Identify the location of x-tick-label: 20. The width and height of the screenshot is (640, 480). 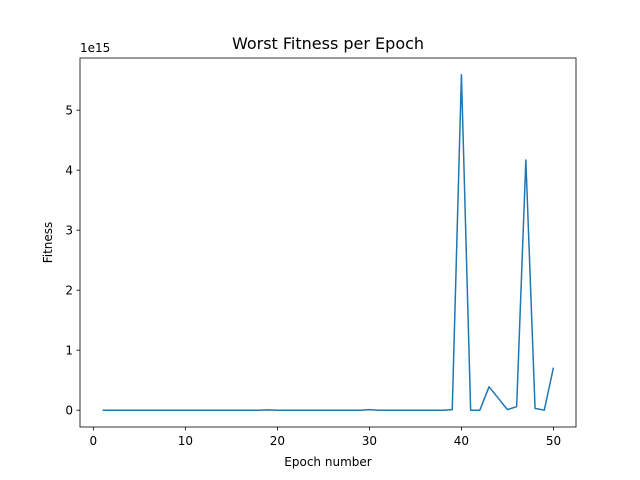
(277, 441).